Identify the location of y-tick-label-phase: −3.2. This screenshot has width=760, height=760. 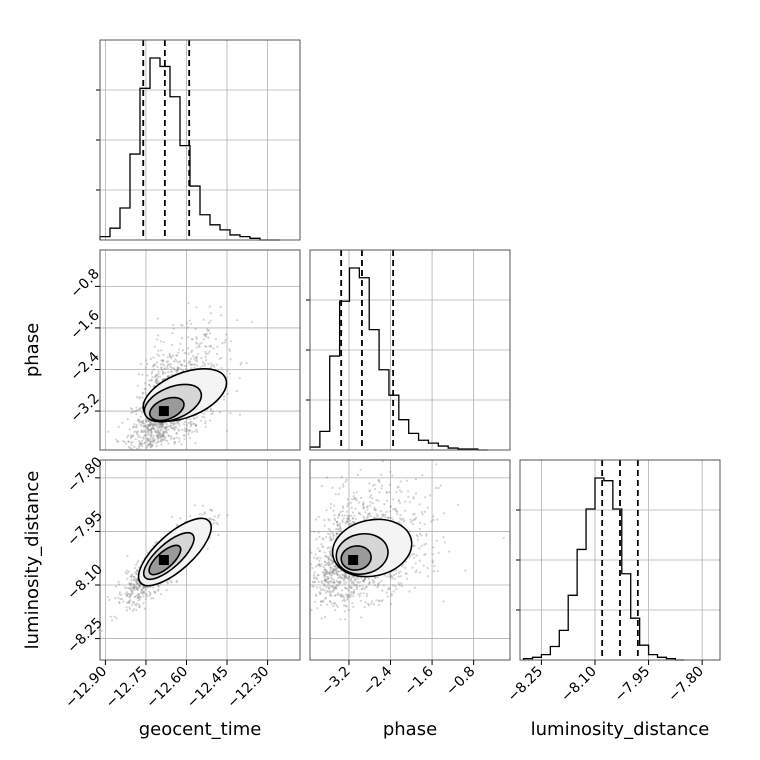
(84, 408).